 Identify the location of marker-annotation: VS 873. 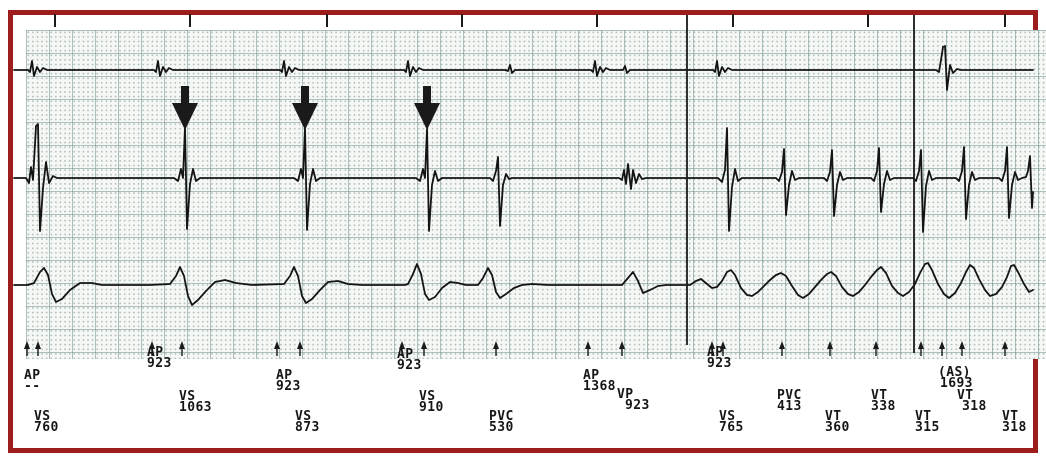
(307, 422).